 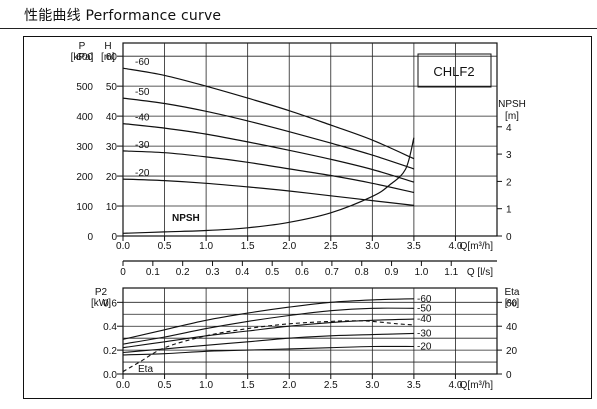 I want to click on ls-axis-unit: Q [l/s], so click(x=480, y=272).